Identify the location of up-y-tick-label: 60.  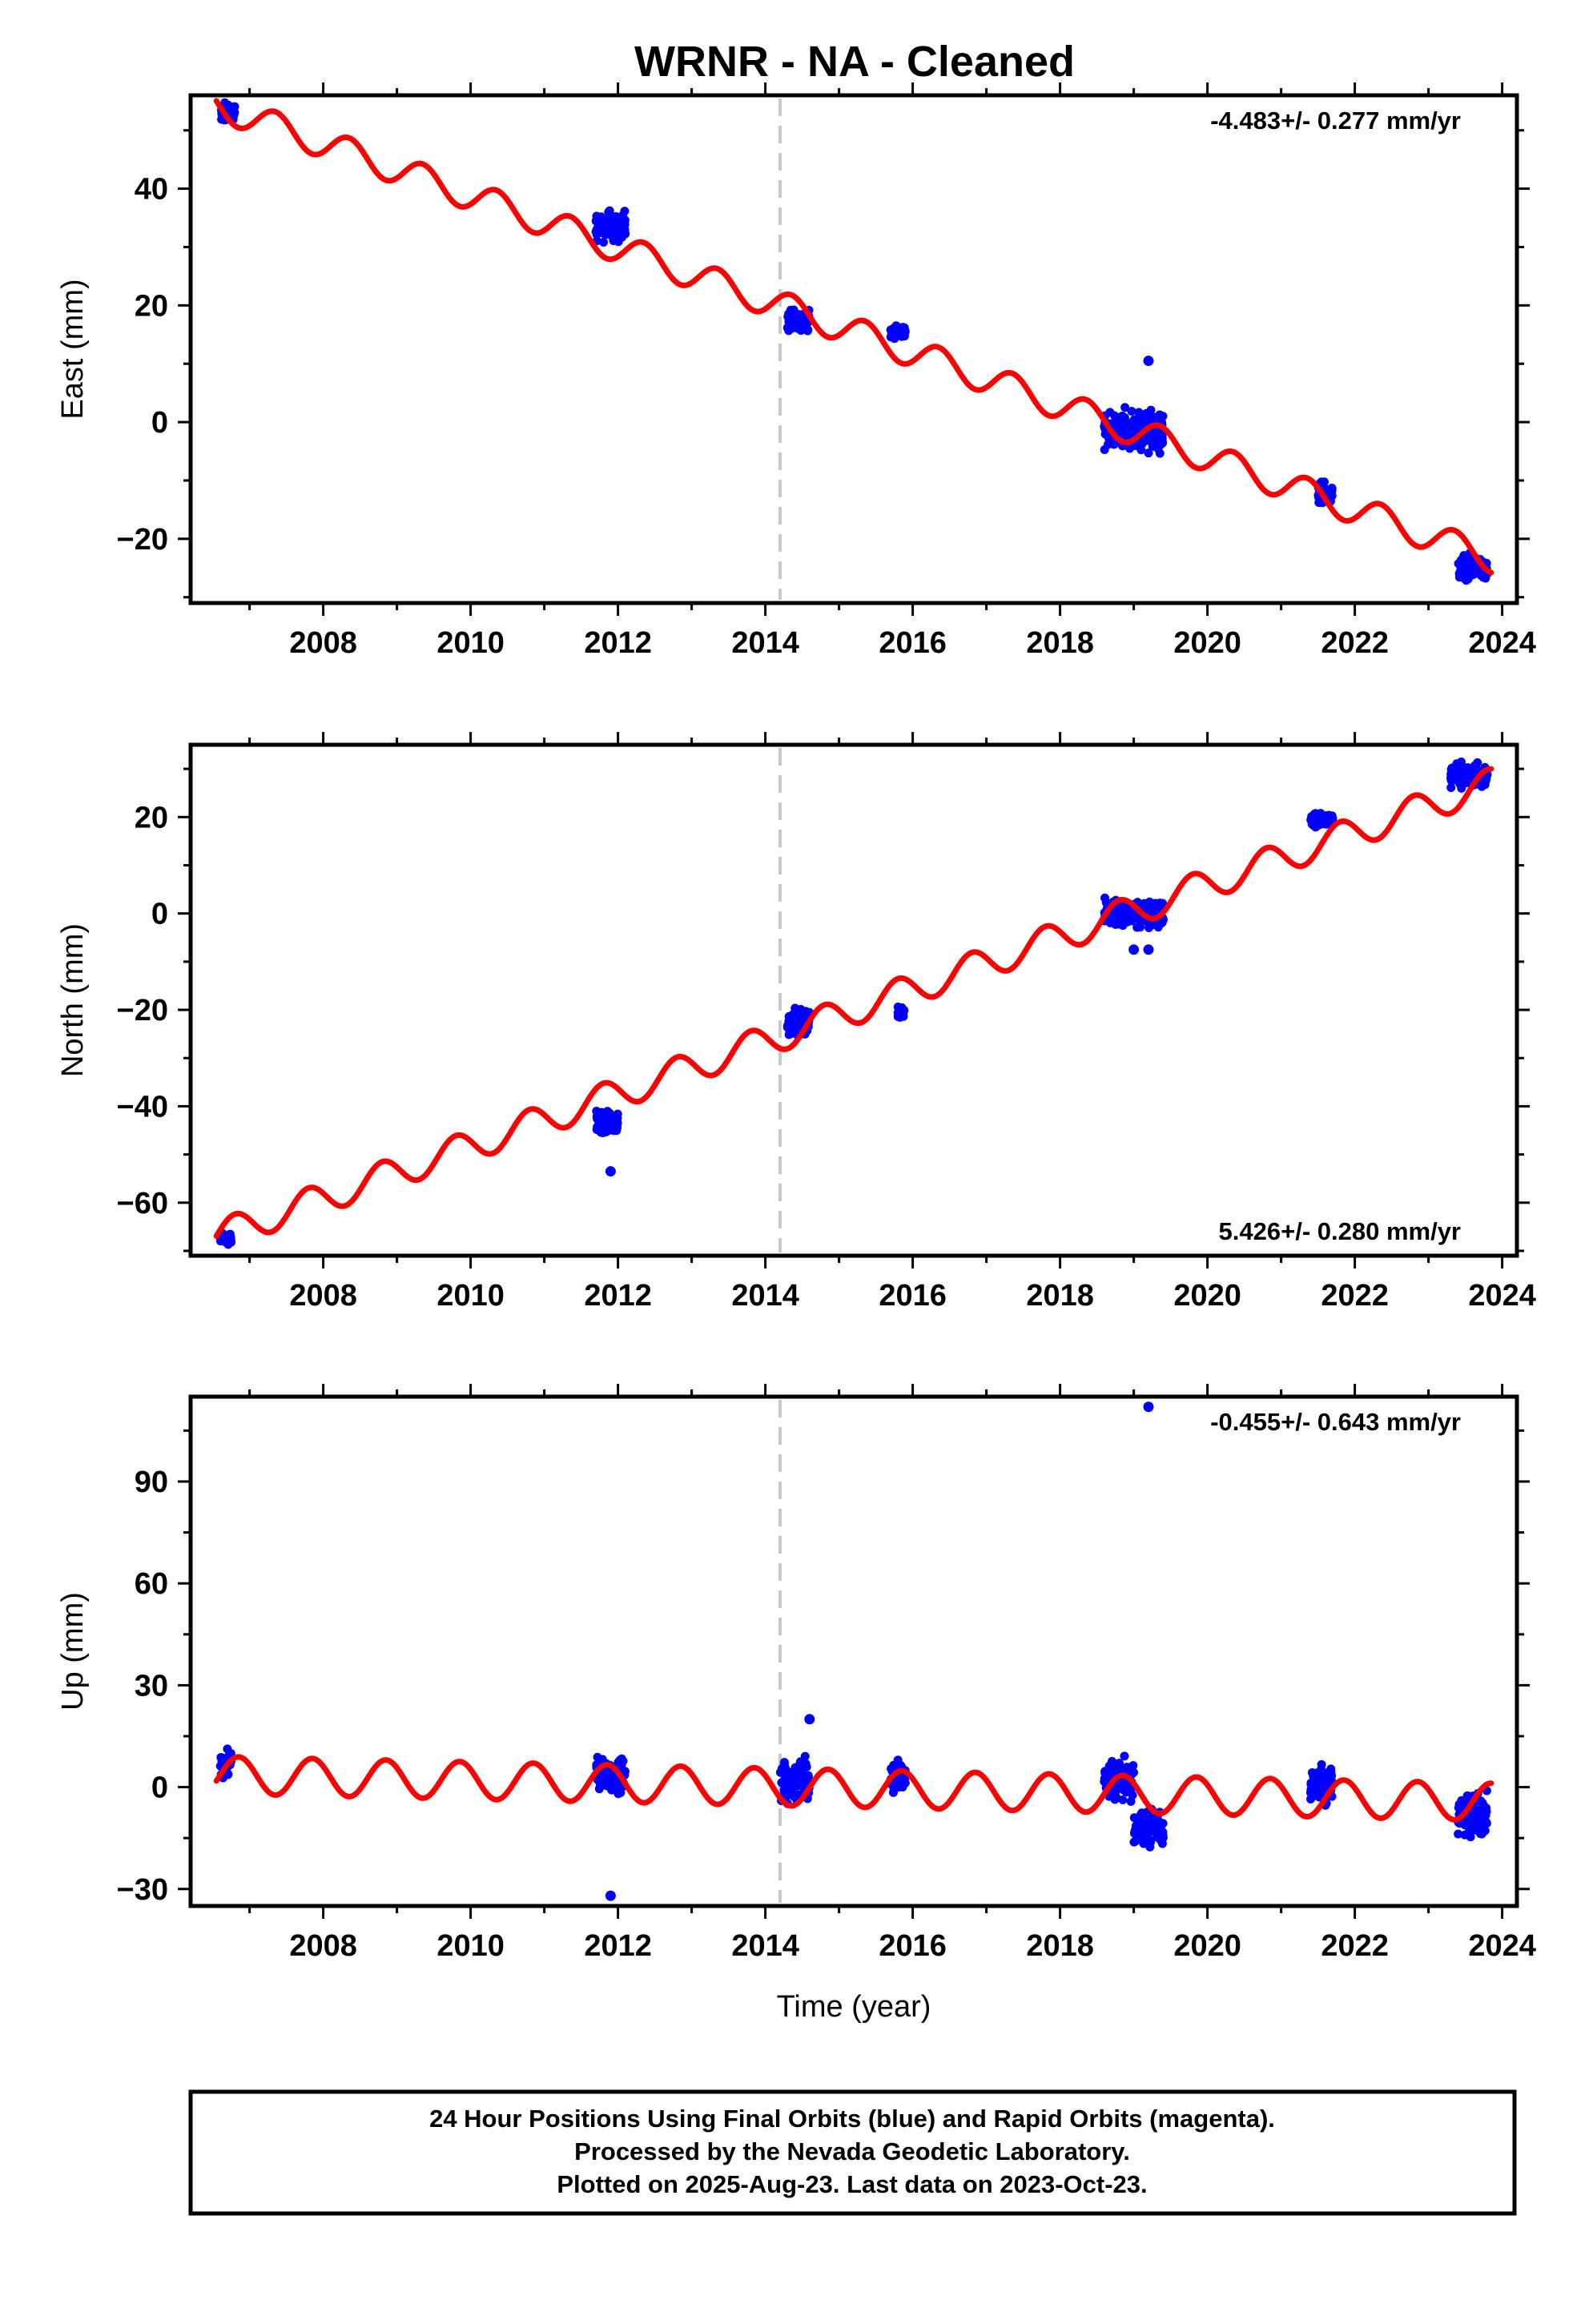
(151, 1584).